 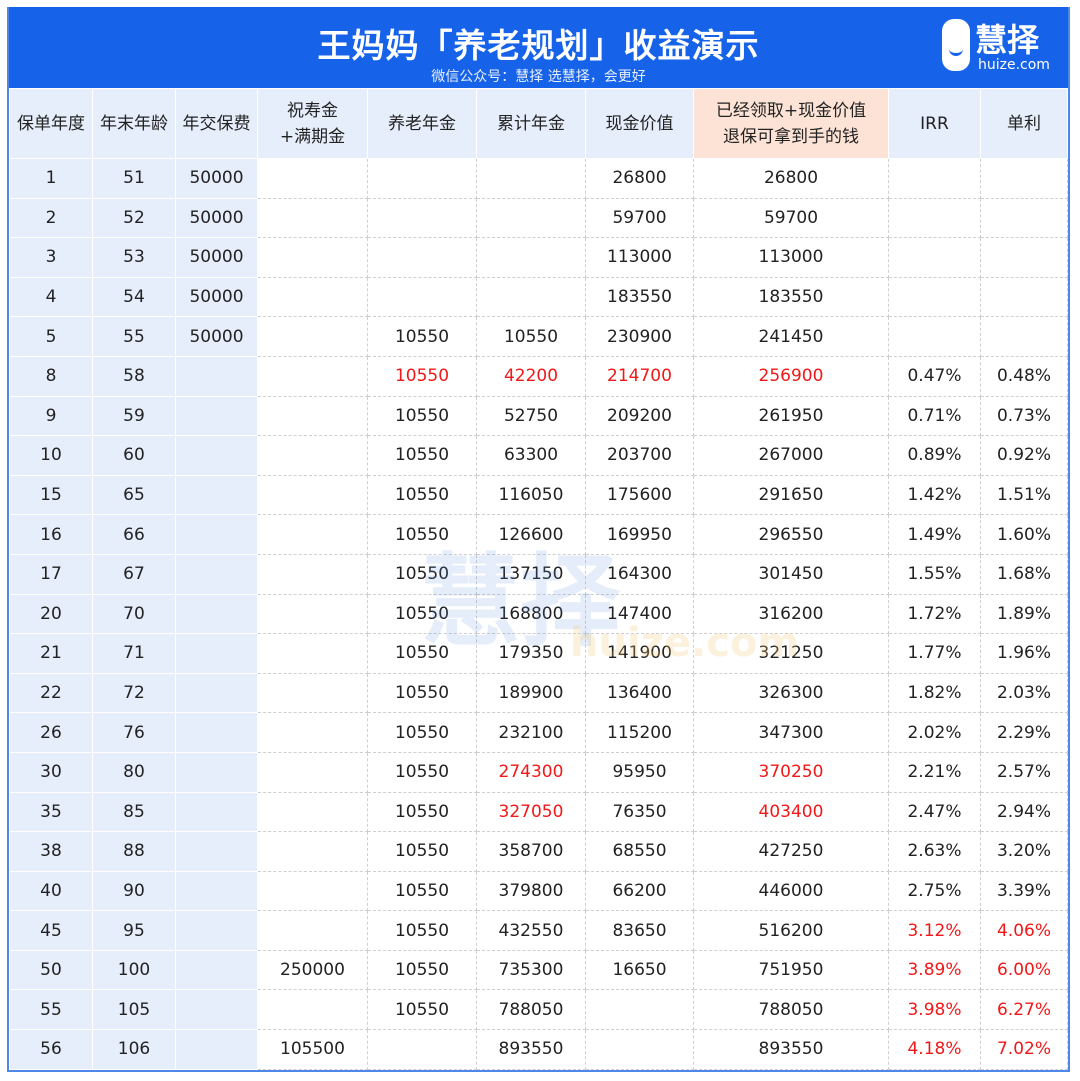 What do you see at coordinates (639, 812) in the screenshot?
I see `table-cell: 76350` at bounding box center [639, 812].